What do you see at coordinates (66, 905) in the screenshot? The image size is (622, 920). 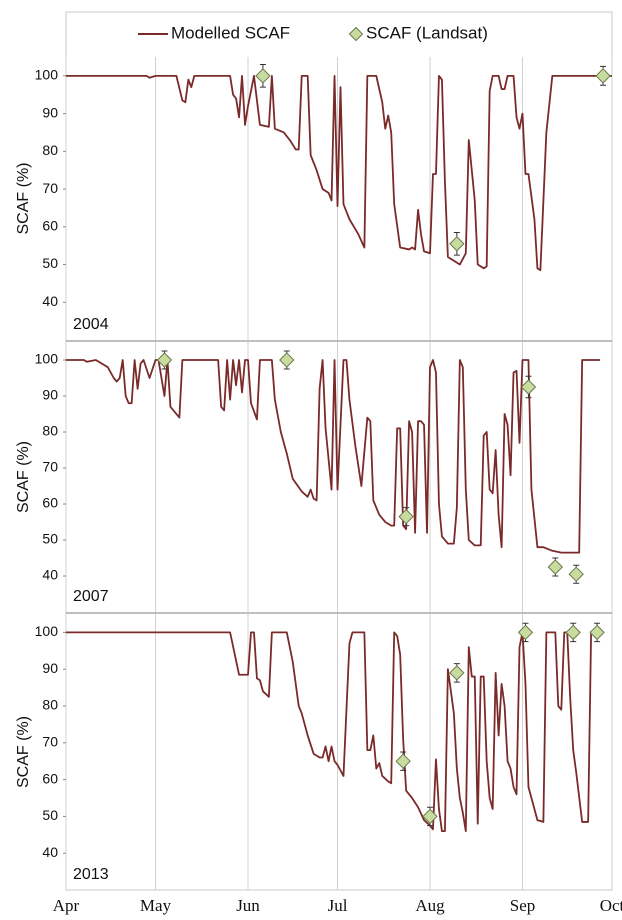 I see `x-tick-label: Apr` at bounding box center [66, 905].